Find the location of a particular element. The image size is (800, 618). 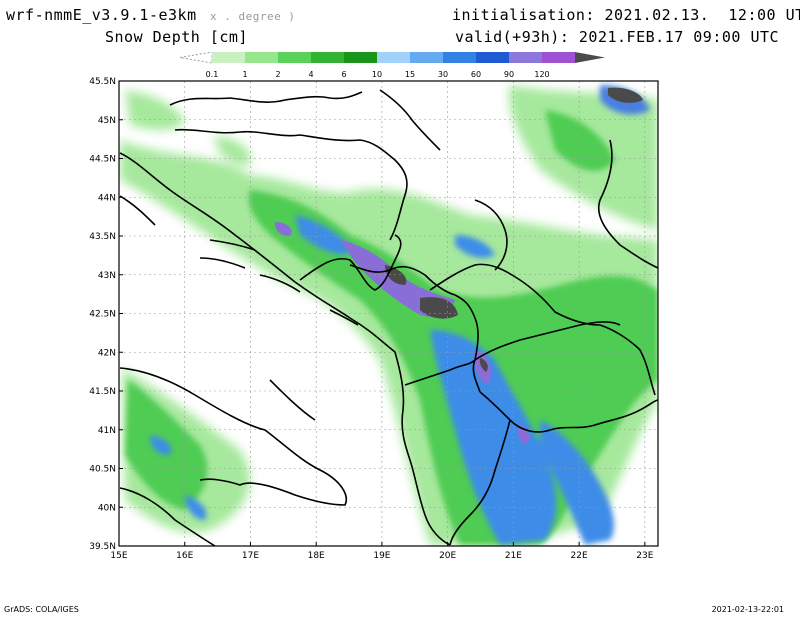

colorbar-label: 30 is located at coordinates (443, 74).